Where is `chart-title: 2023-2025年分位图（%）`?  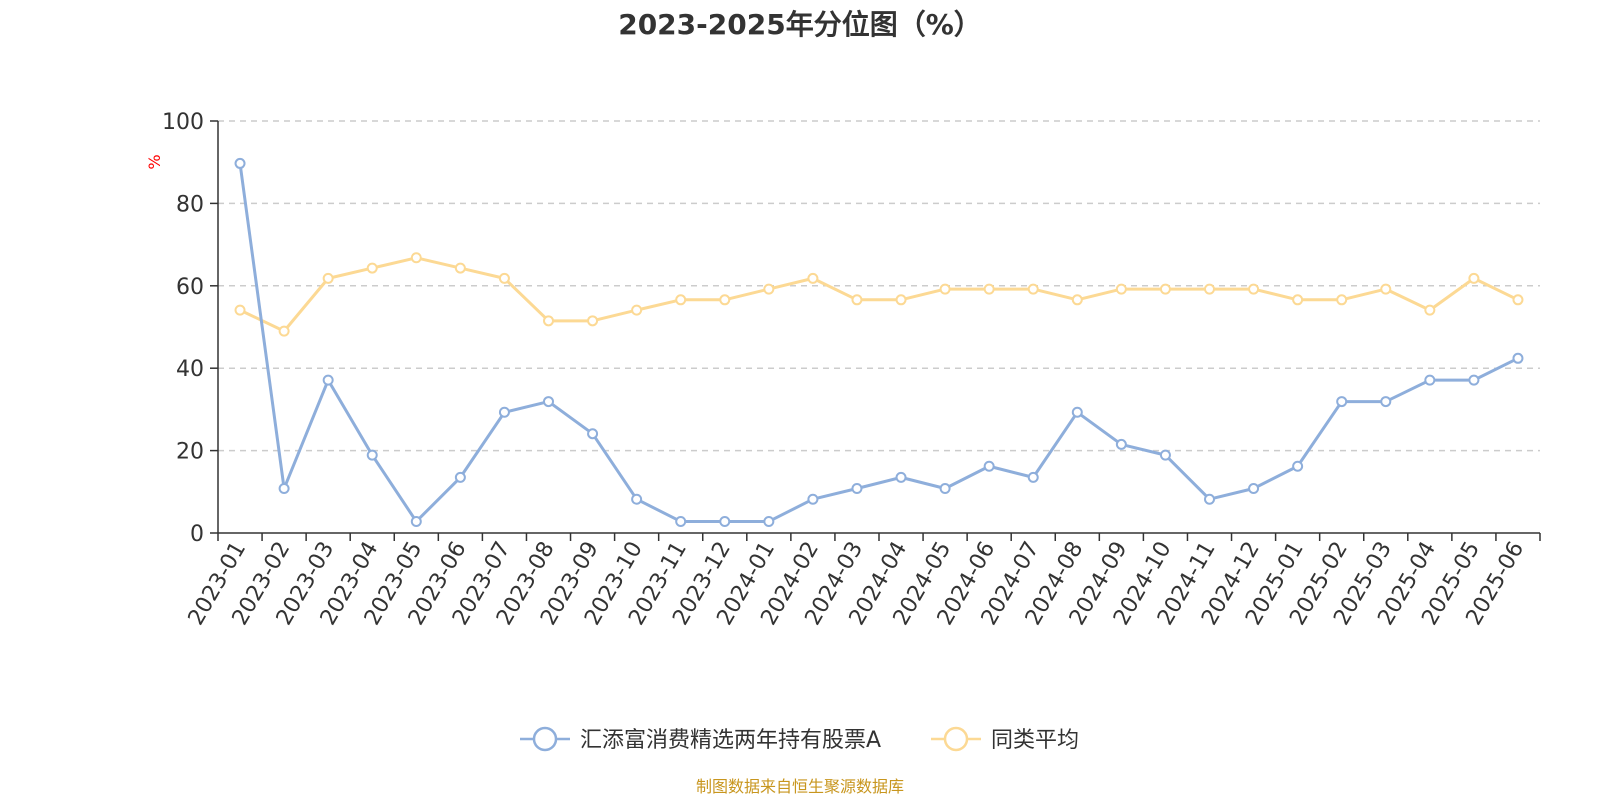 chart-title: 2023-2025年分位图（%） is located at coordinates (800, 24).